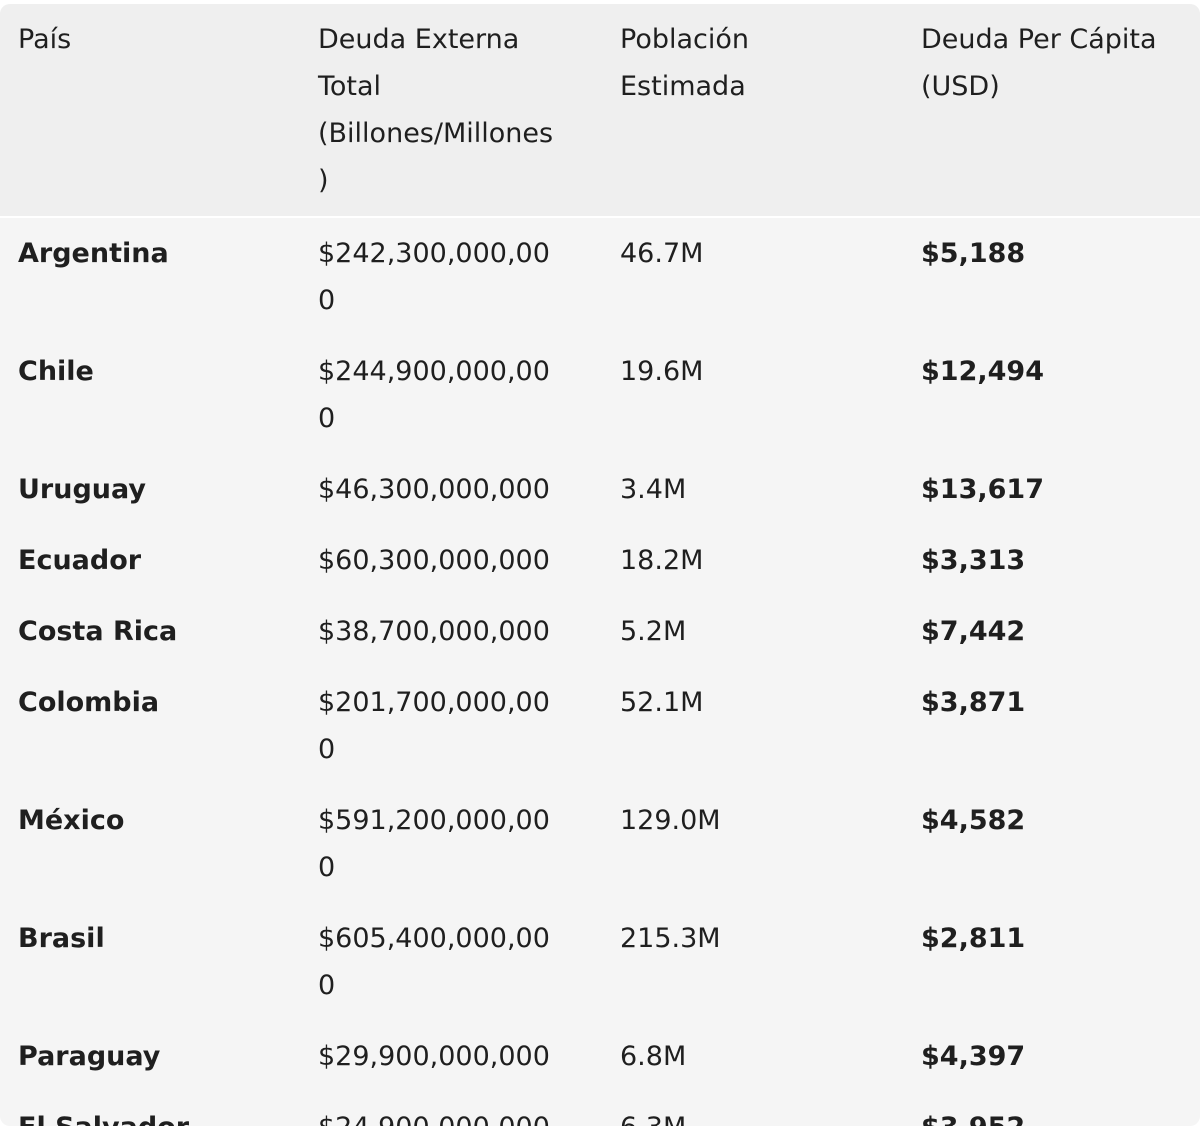 Image resolution: width=1200 pixels, height=1135 pixels. I want to click on table-cell: 3.4M, so click(653, 489).